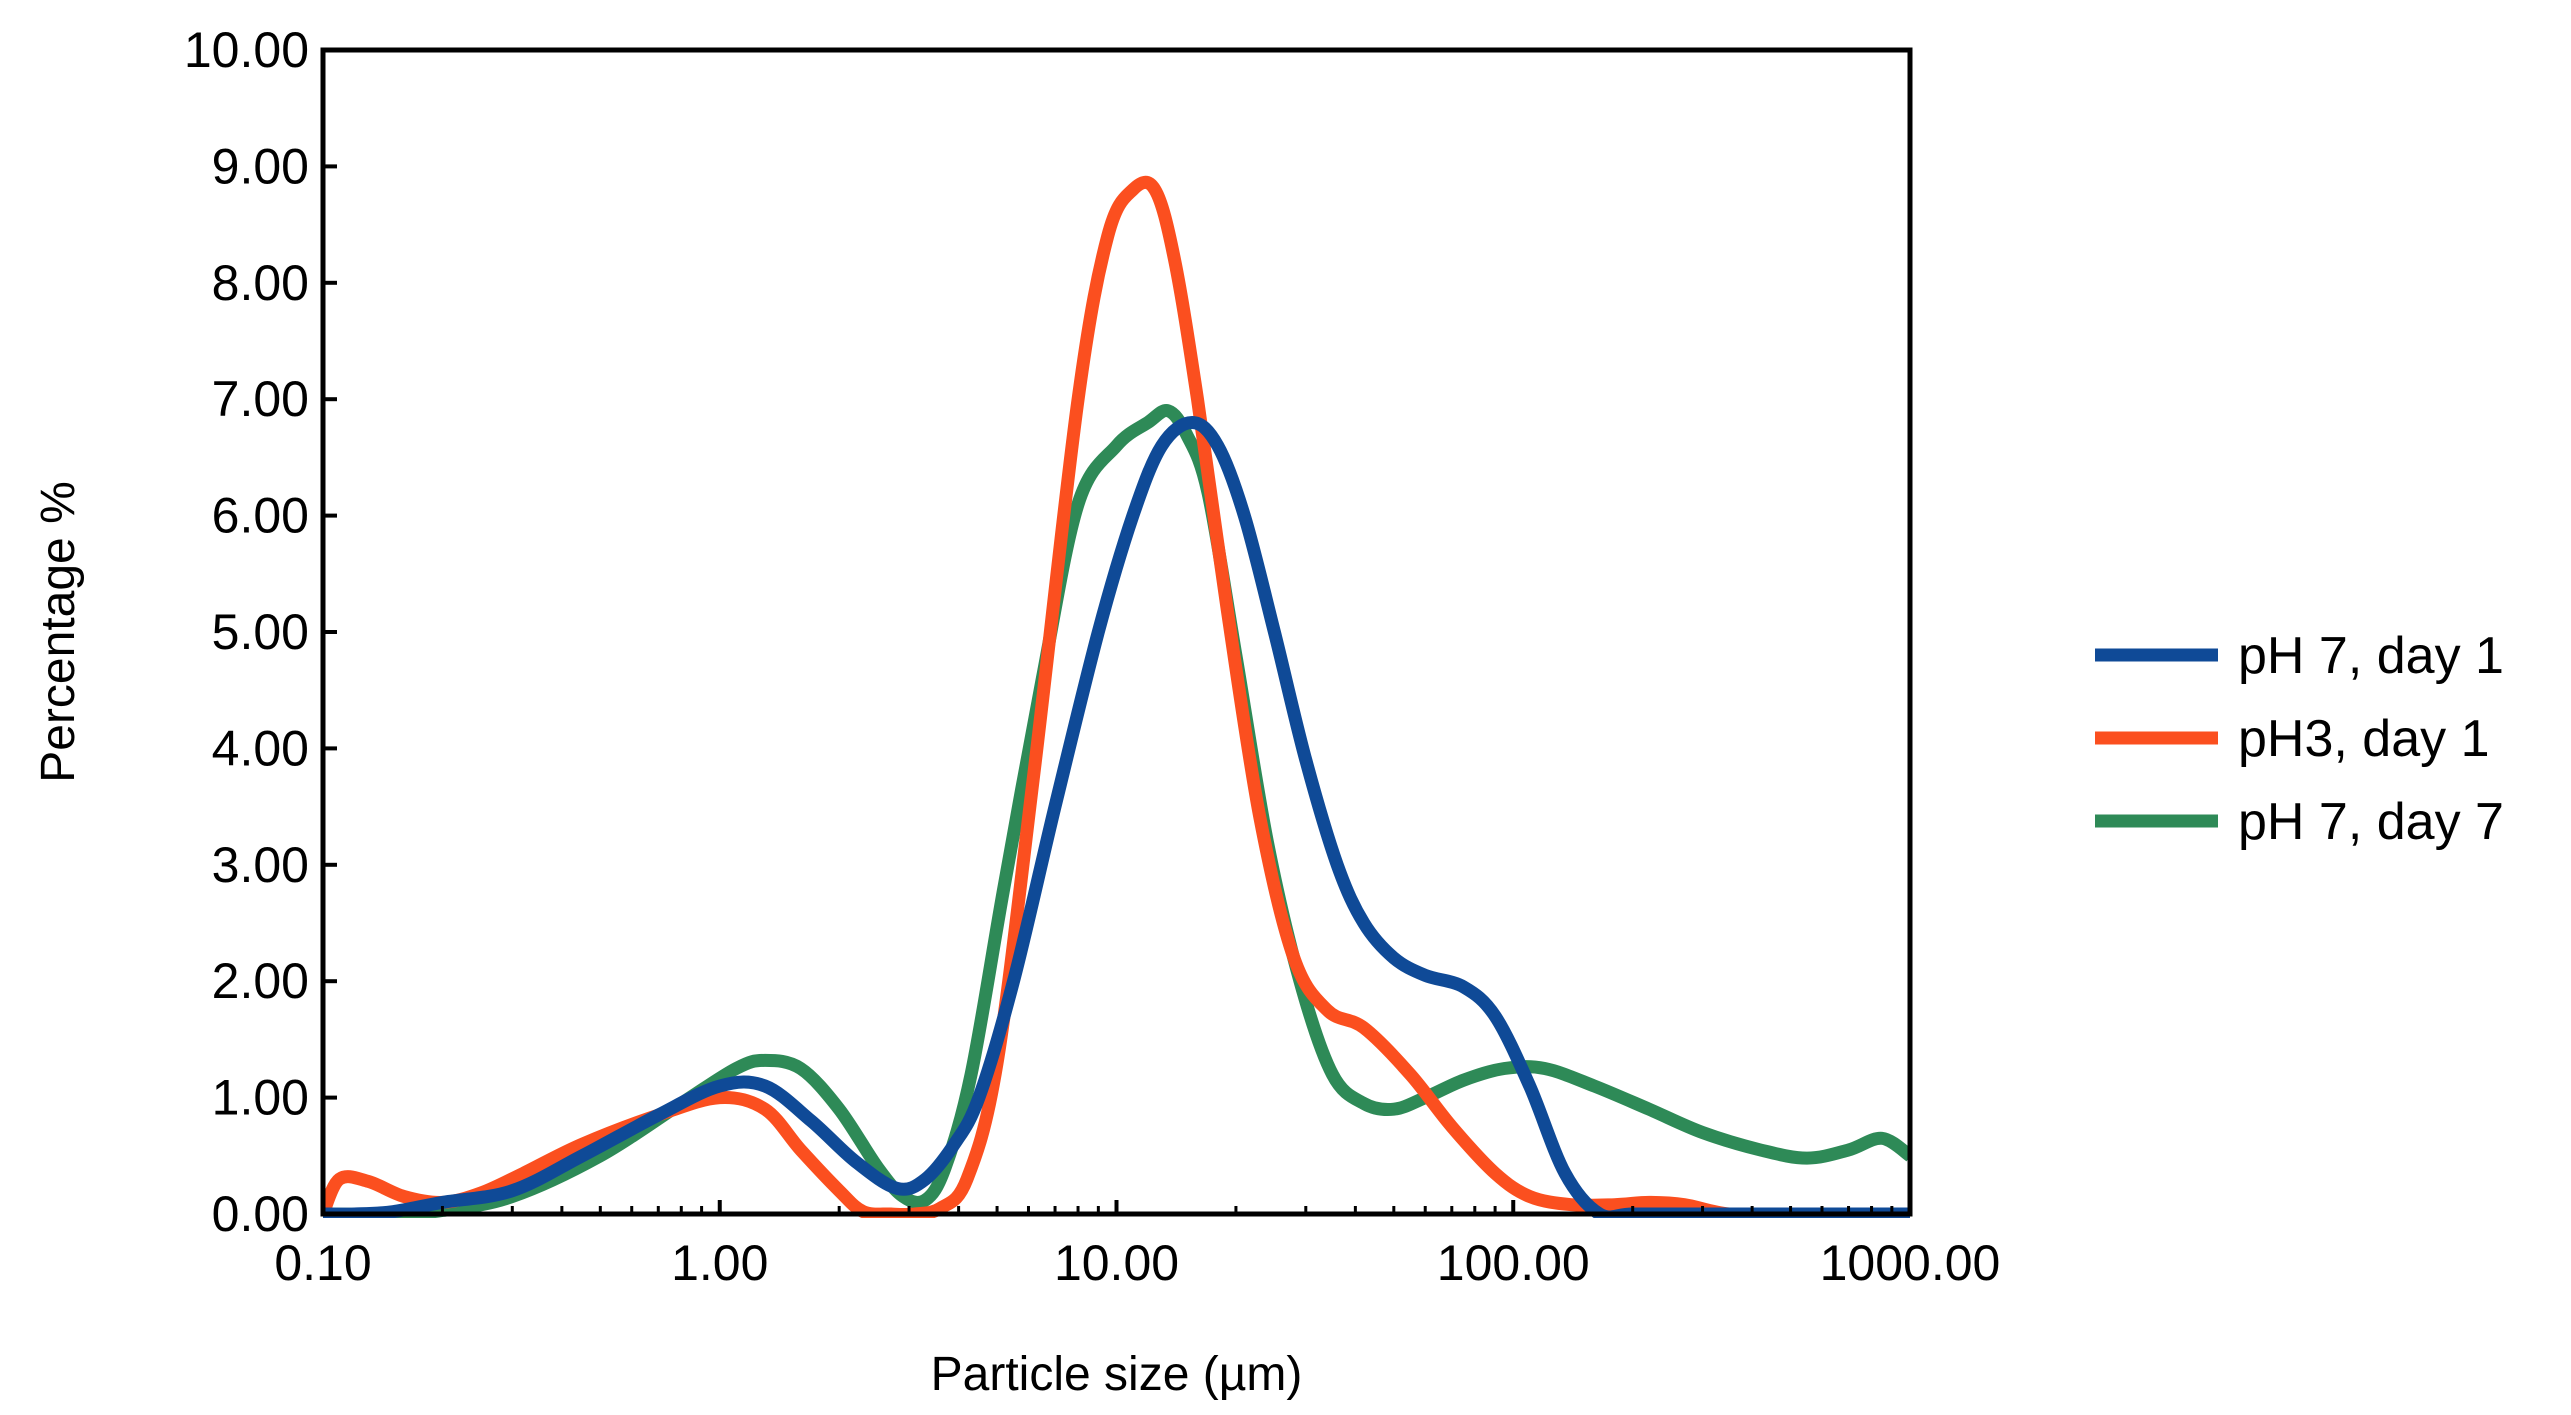 The height and width of the screenshot is (1415, 2571). Describe the element at coordinates (260, 516) in the screenshot. I see `y-tick-label: 6.00` at that location.